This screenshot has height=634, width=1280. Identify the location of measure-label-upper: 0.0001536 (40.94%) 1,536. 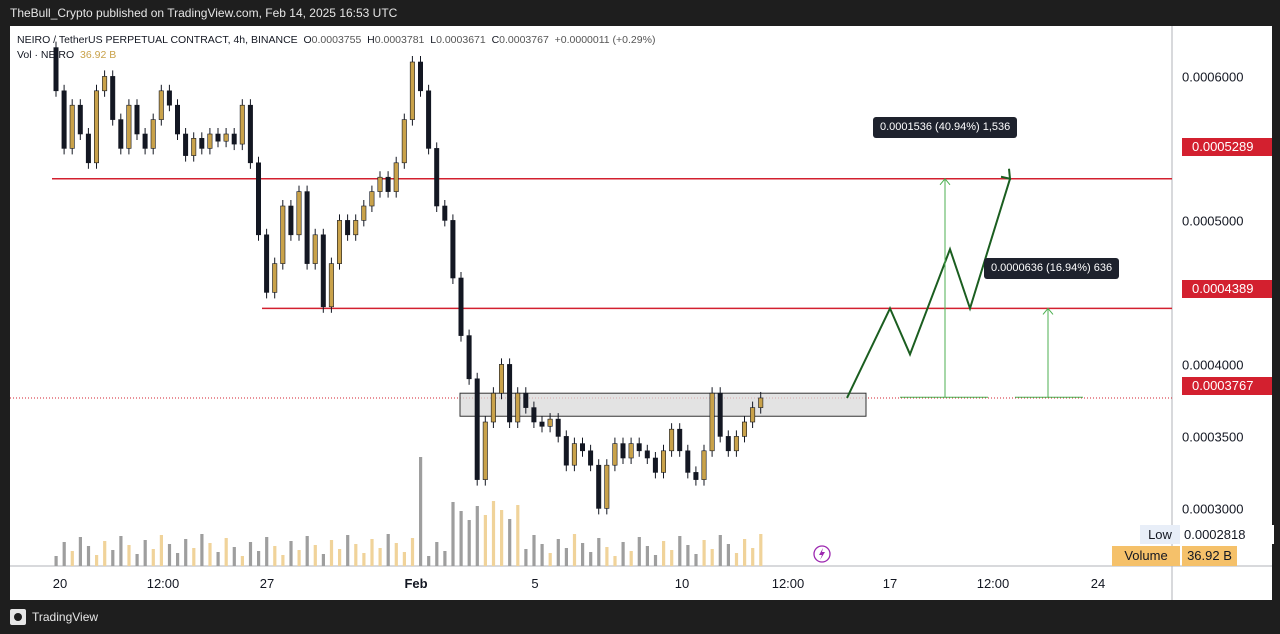
(945, 127).